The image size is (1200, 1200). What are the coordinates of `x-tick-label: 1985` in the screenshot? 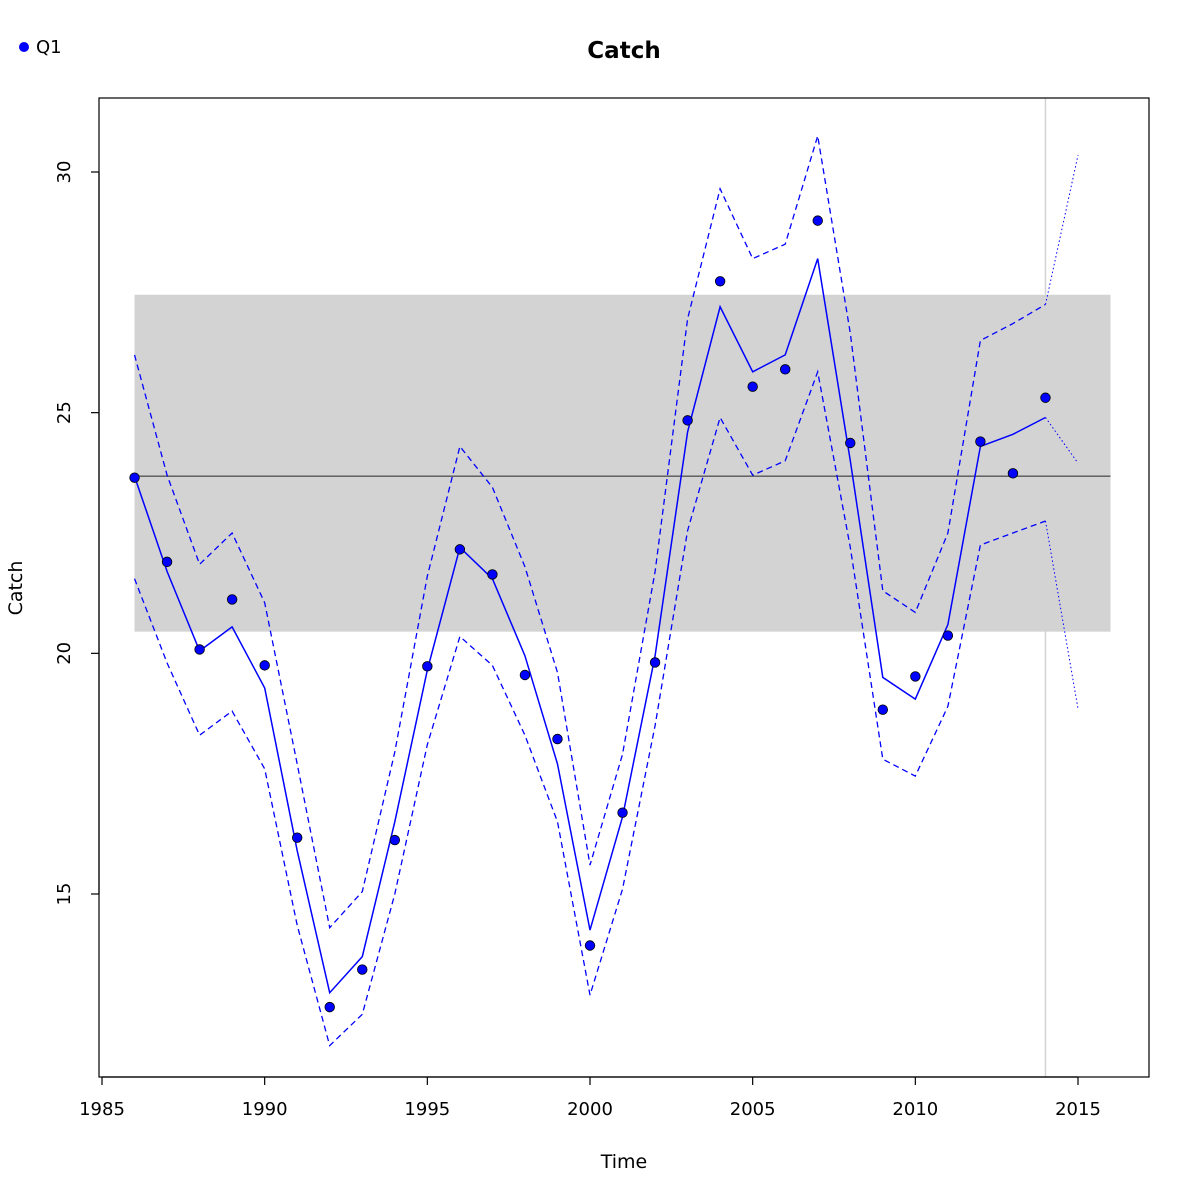 It's located at (102, 1109).